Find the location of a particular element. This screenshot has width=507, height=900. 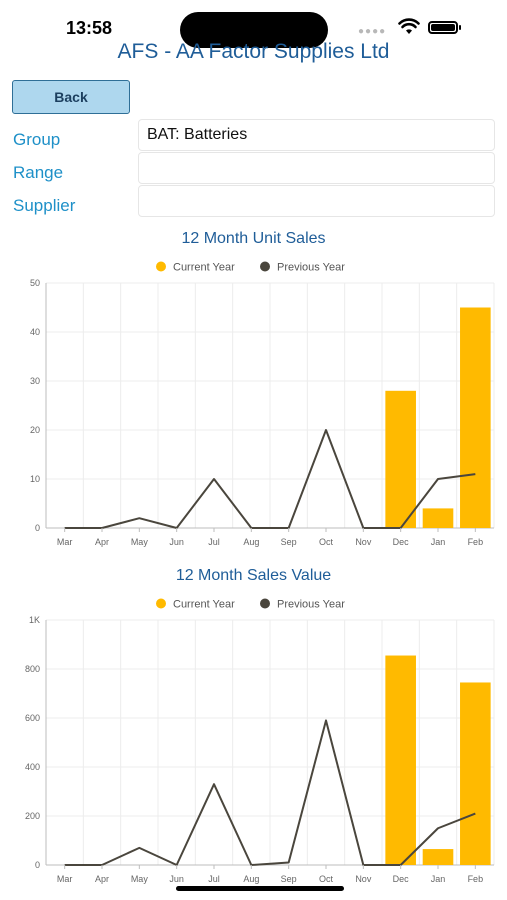

cellular-signal-icon: ●●●● is located at coordinates (372, 31).